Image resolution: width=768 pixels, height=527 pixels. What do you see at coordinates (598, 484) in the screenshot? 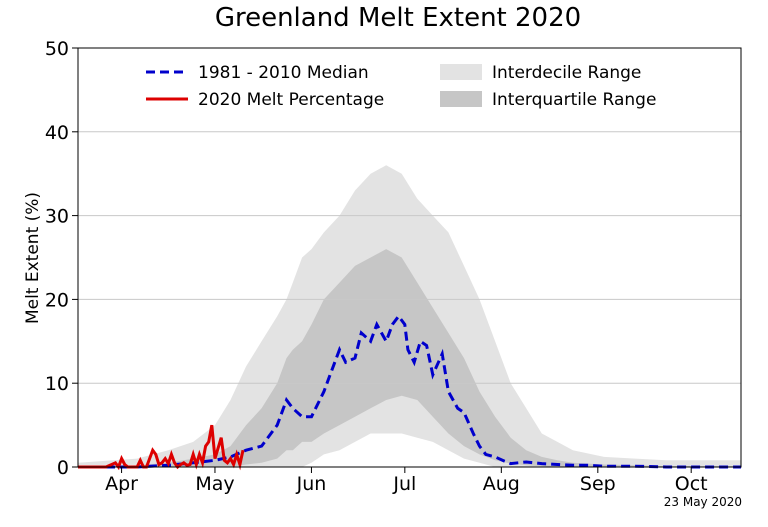
I see `x-tick-label: Sep` at bounding box center [598, 484].